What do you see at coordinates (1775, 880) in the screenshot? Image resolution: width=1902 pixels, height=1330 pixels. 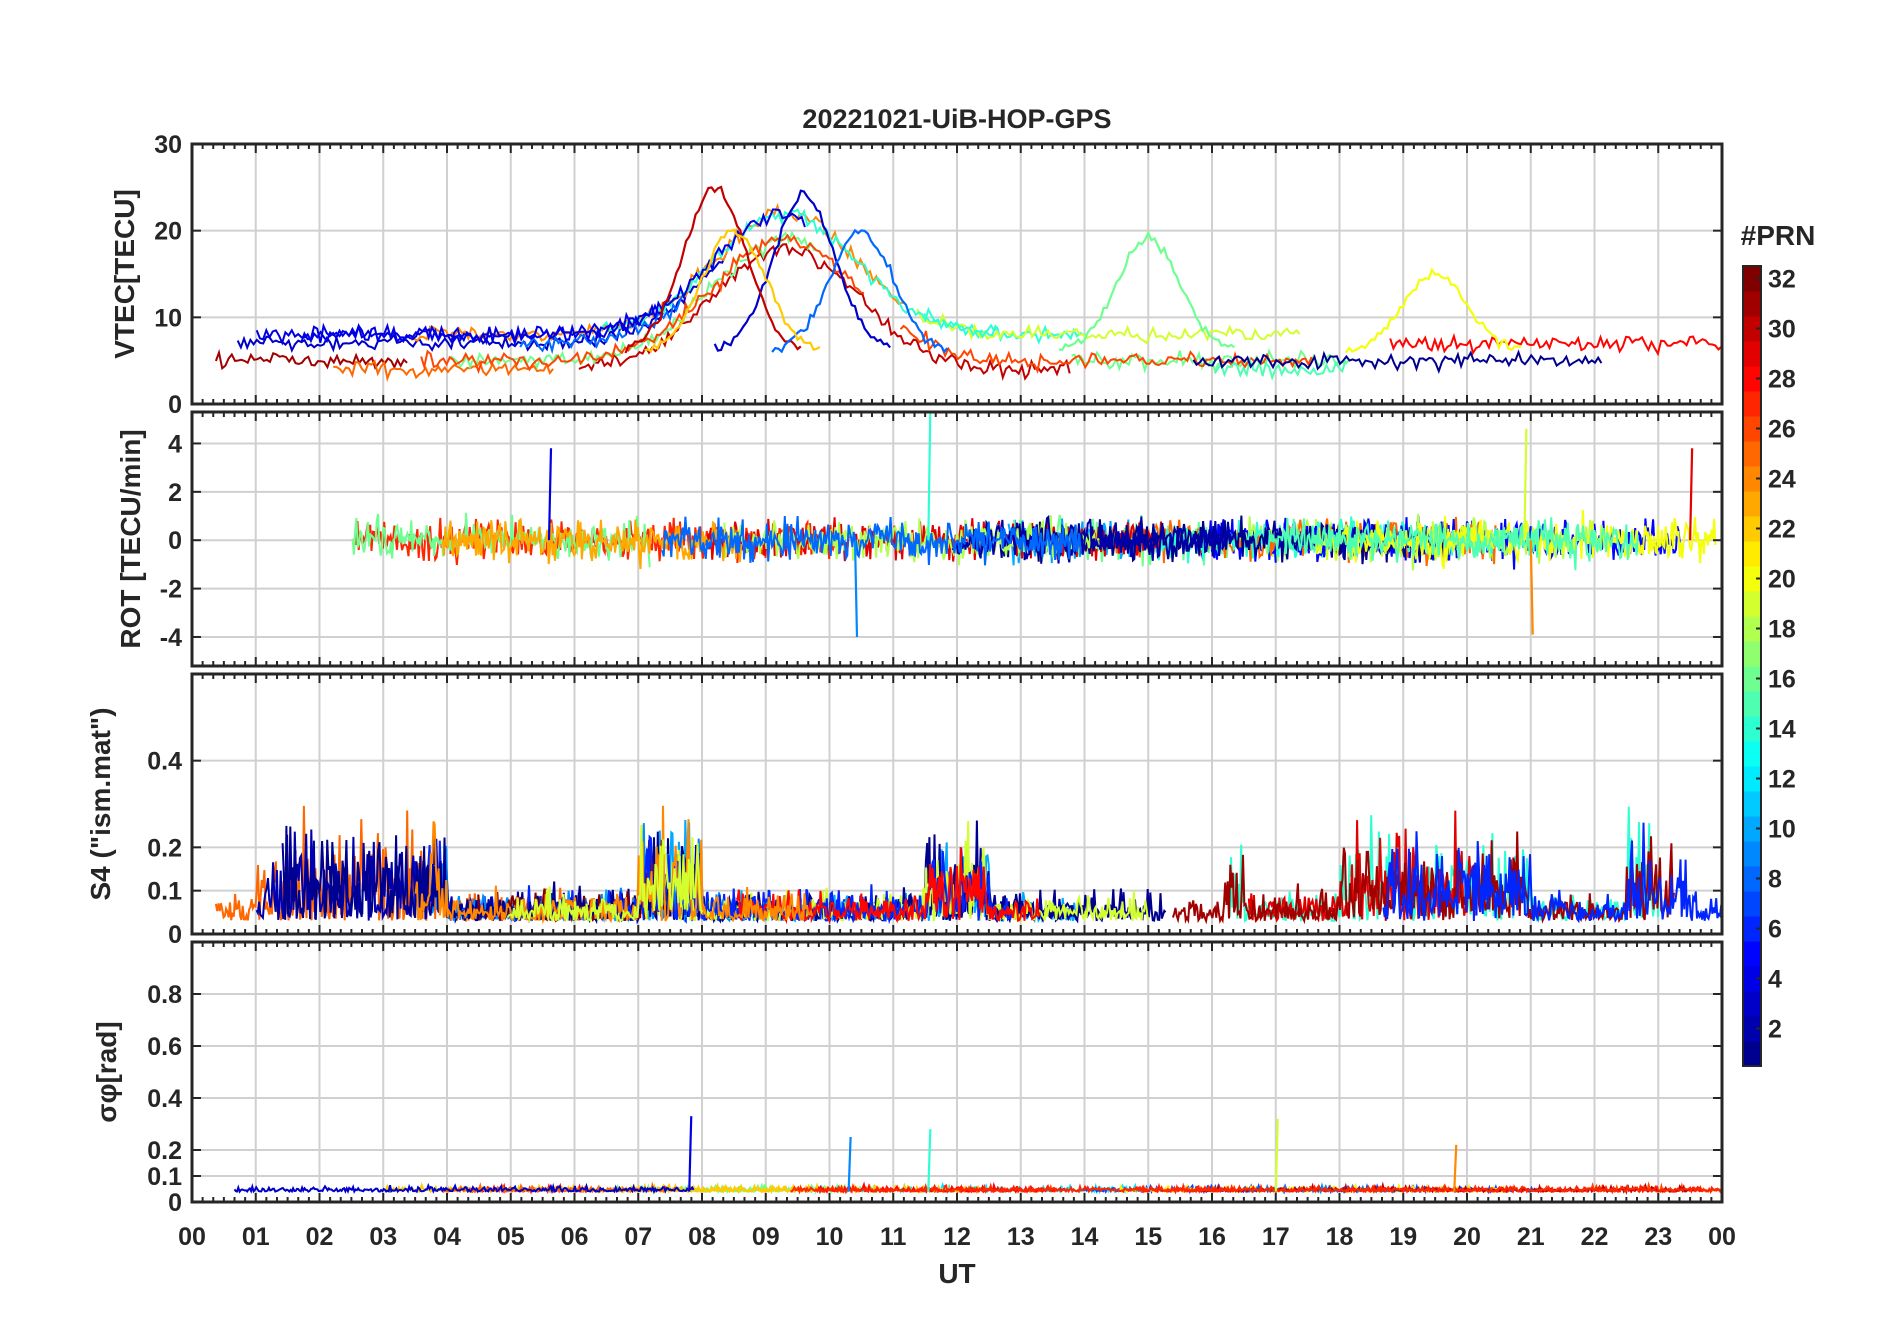 I see `colorbar-tick-label: 8` at bounding box center [1775, 880].